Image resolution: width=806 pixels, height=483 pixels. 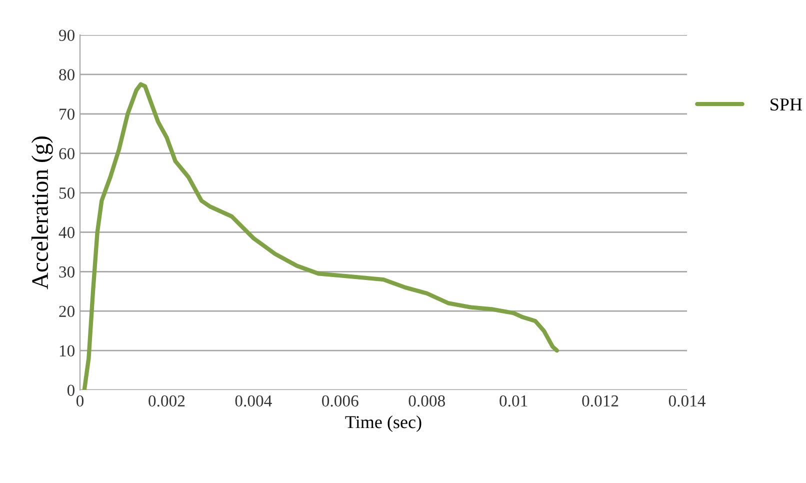 What do you see at coordinates (67, 193) in the screenshot?
I see `y-tick-label: 50` at bounding box center [67, 193].